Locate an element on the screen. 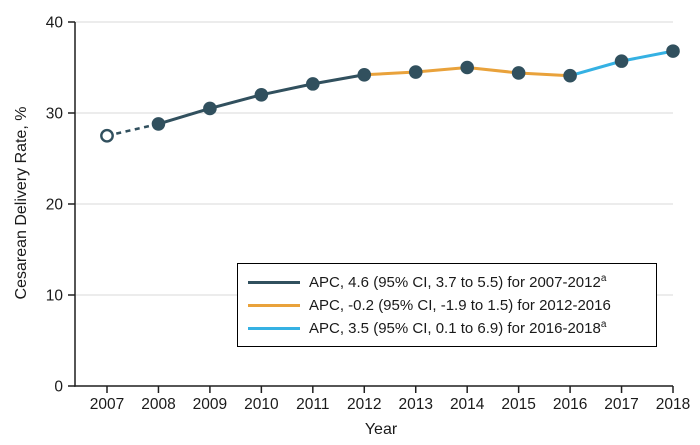 Image resolution: width=700 pixels, height=445 pixels. data-point-2012 is located at coordinates (364, 74).